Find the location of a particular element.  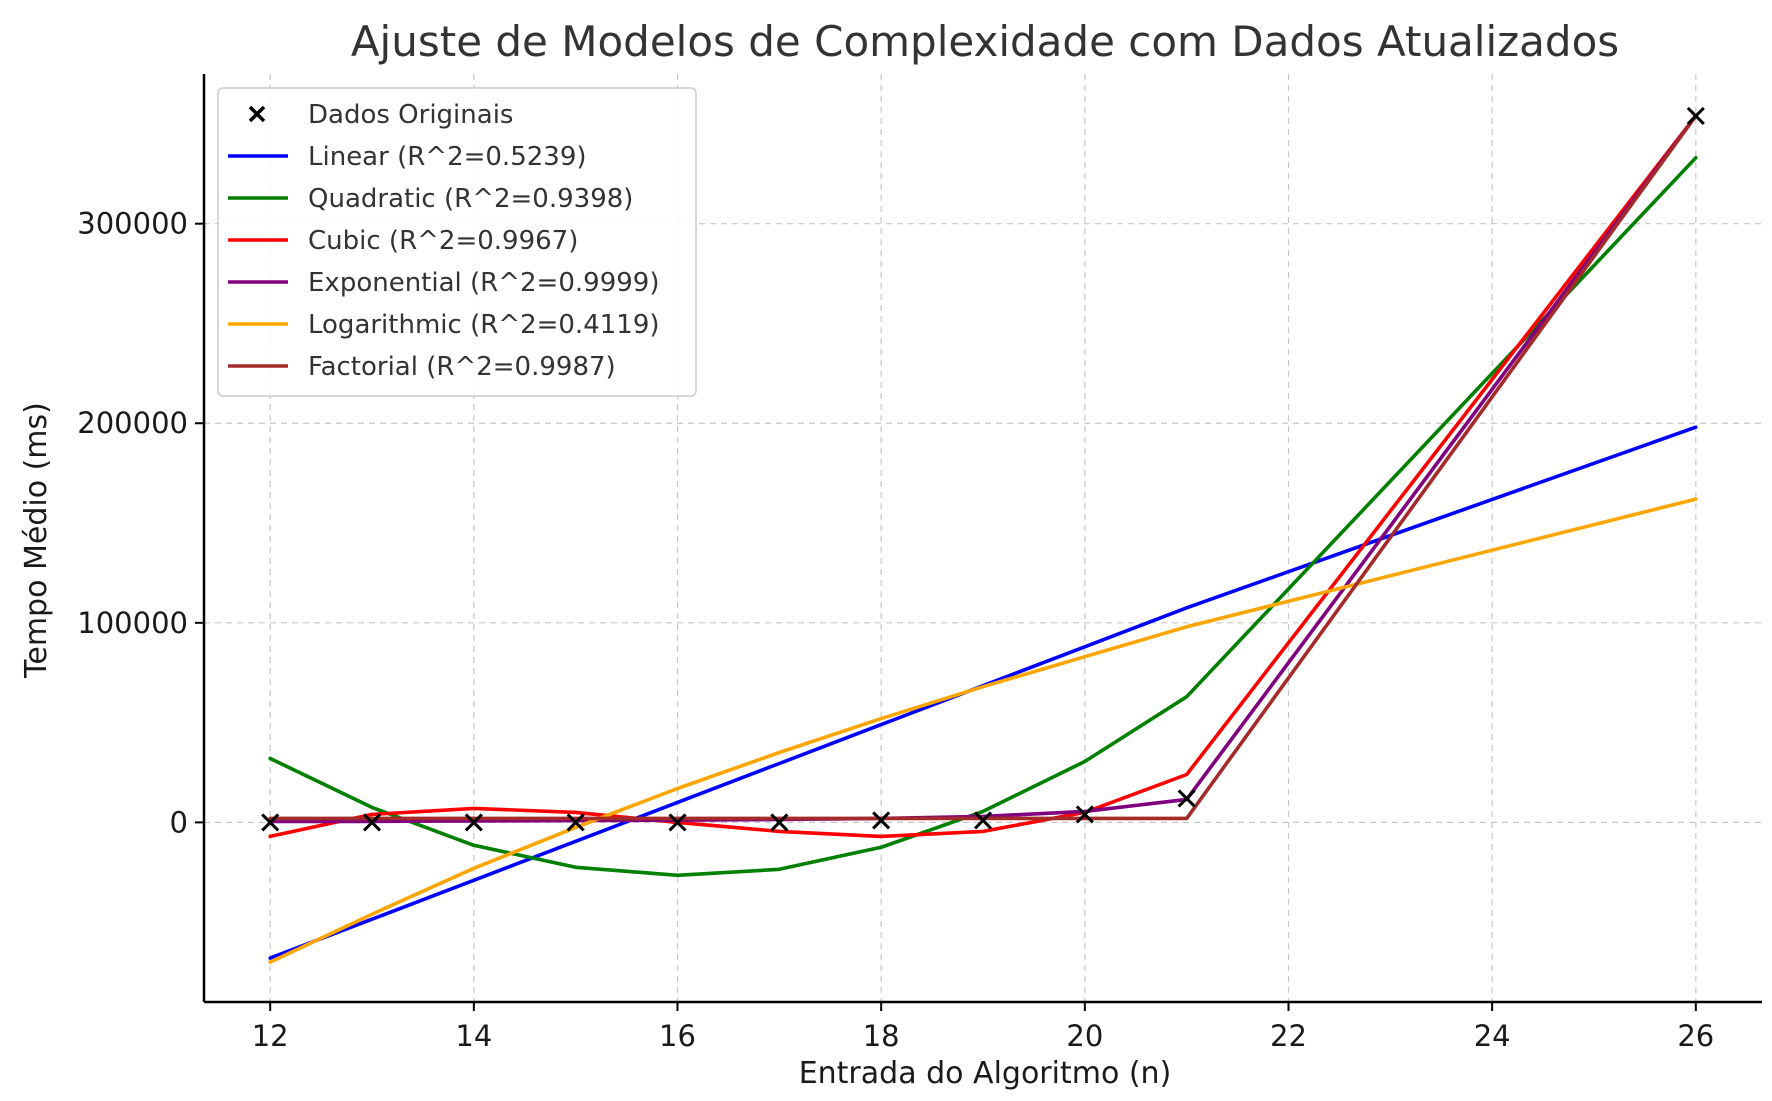

legend-box is located at coordinates (457, 242).